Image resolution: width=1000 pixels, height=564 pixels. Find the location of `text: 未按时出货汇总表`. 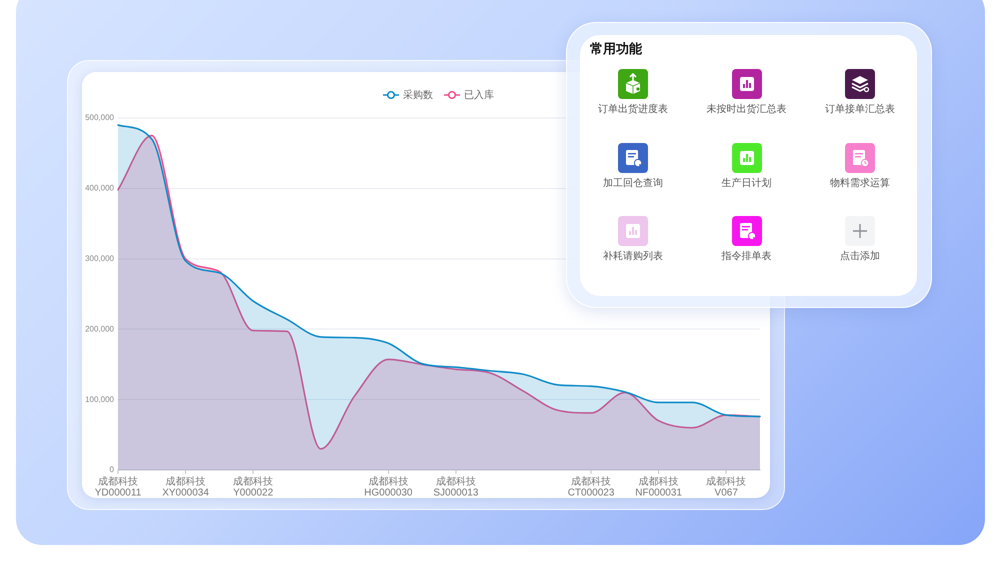

text: 未按时出货汇总表 is located at coordinates (747, 109).